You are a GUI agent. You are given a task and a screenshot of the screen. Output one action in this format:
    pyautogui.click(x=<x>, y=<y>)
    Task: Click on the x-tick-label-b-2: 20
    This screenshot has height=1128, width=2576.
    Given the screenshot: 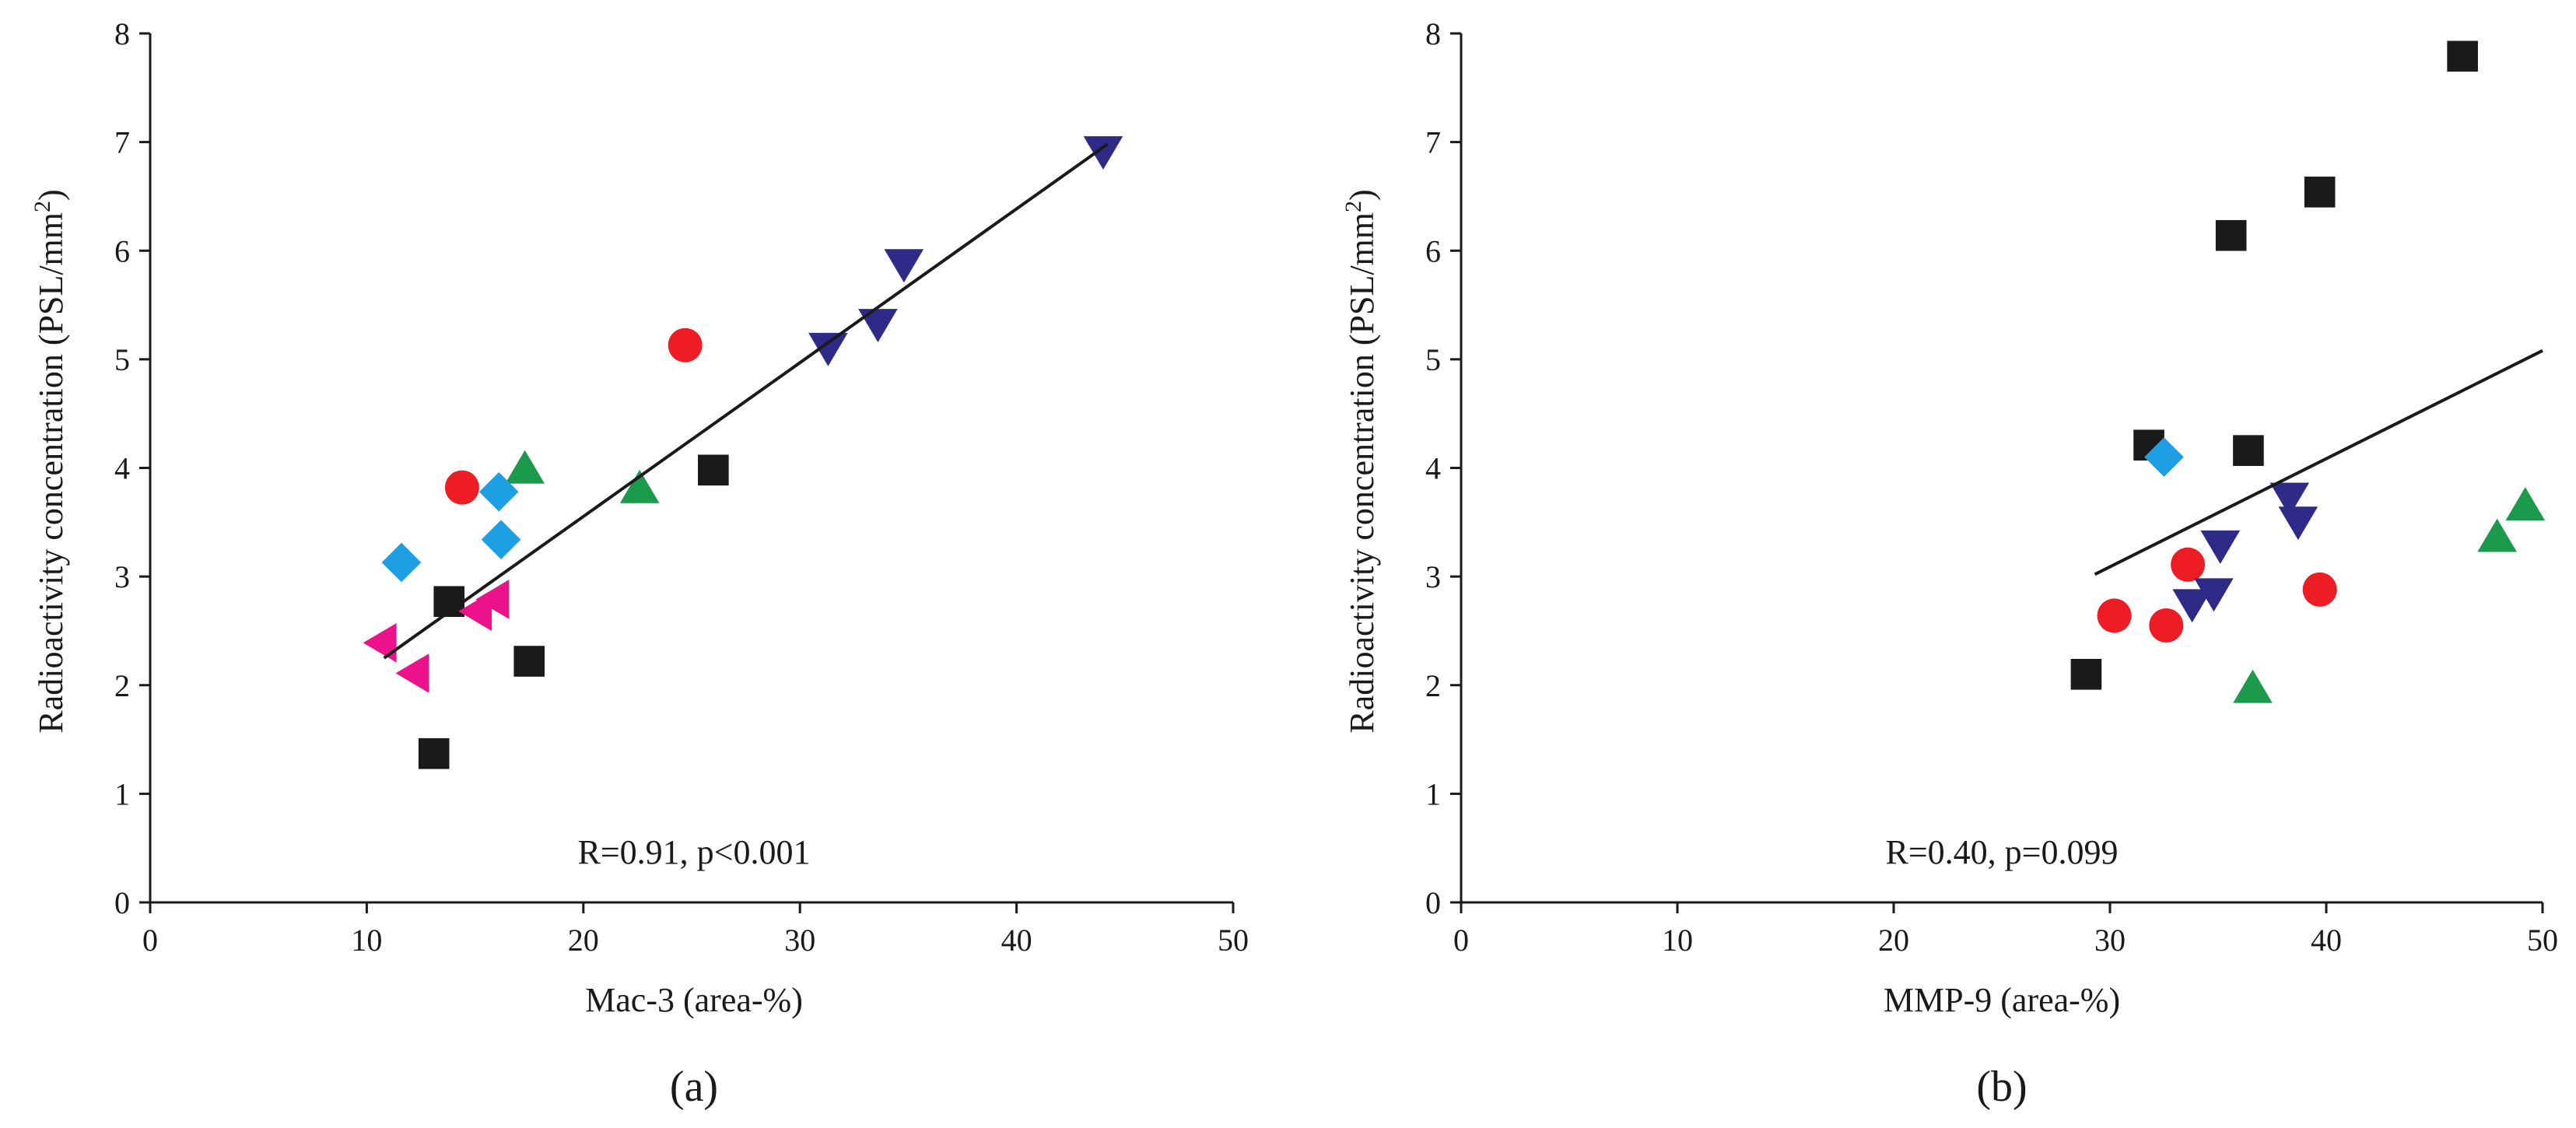 What is the action you would take?
    pyautogui.click(x=1894, y=940)
    